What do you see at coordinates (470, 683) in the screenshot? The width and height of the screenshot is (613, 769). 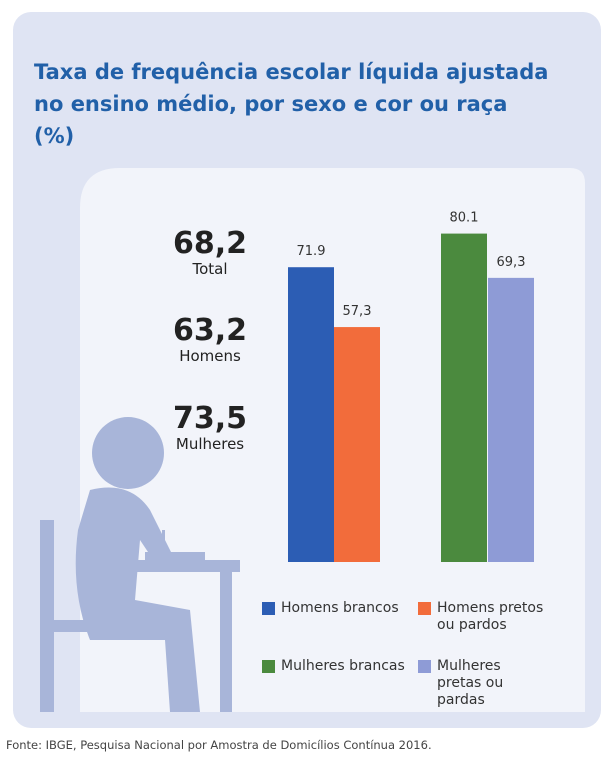 I see `legend-label: Mulheres pretas ou pardas` at bounding box center [470, 683].